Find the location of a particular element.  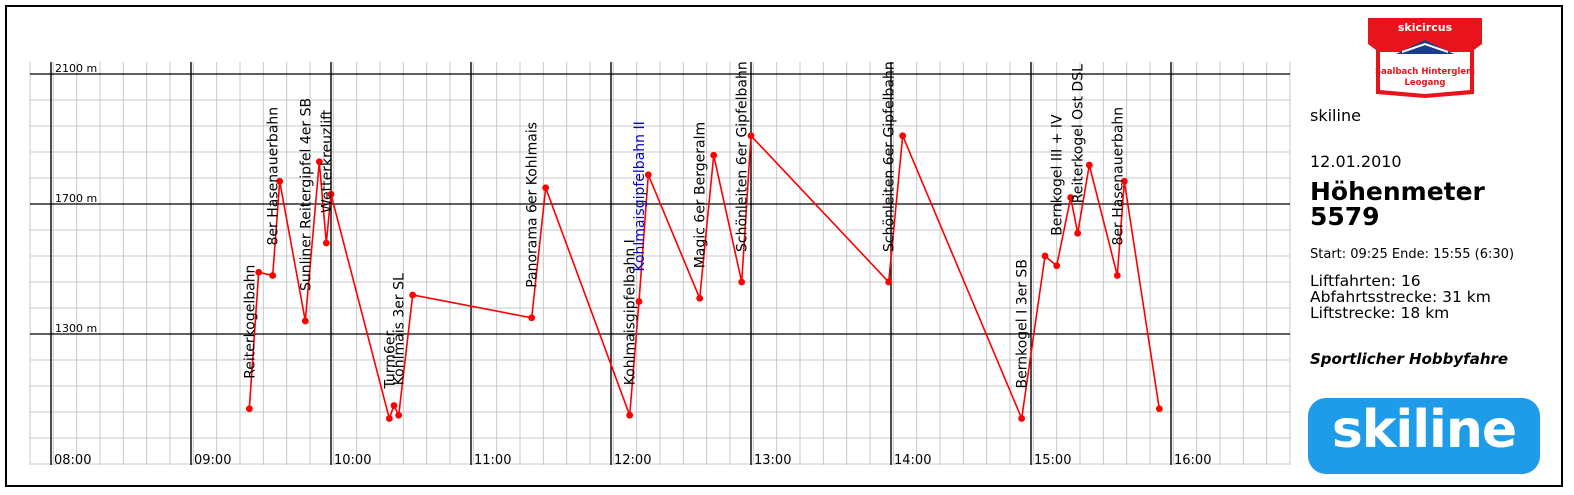

brand-text: skiline is located at coordinates (1335, 115).